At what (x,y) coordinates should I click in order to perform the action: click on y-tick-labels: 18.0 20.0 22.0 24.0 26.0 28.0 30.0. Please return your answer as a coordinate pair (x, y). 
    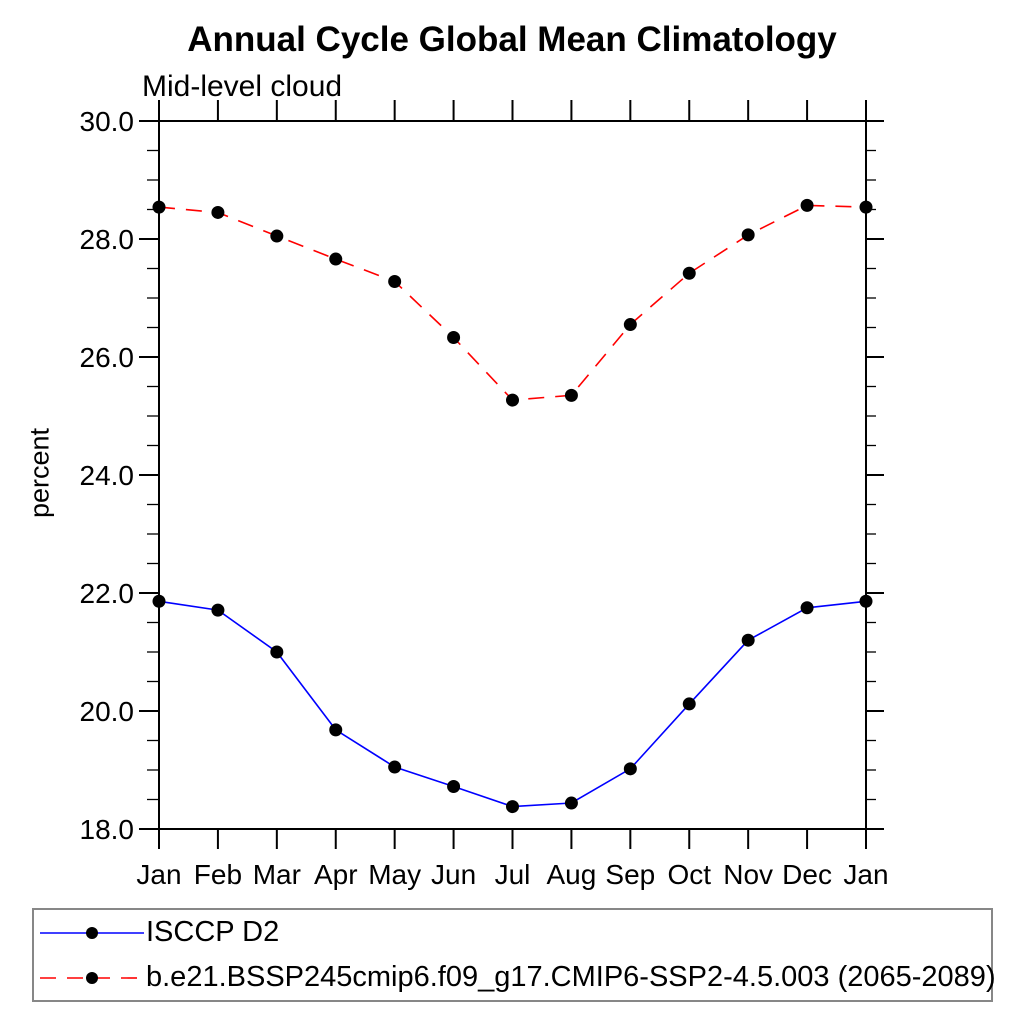
    Looking at the image, I should click on (107, 475).